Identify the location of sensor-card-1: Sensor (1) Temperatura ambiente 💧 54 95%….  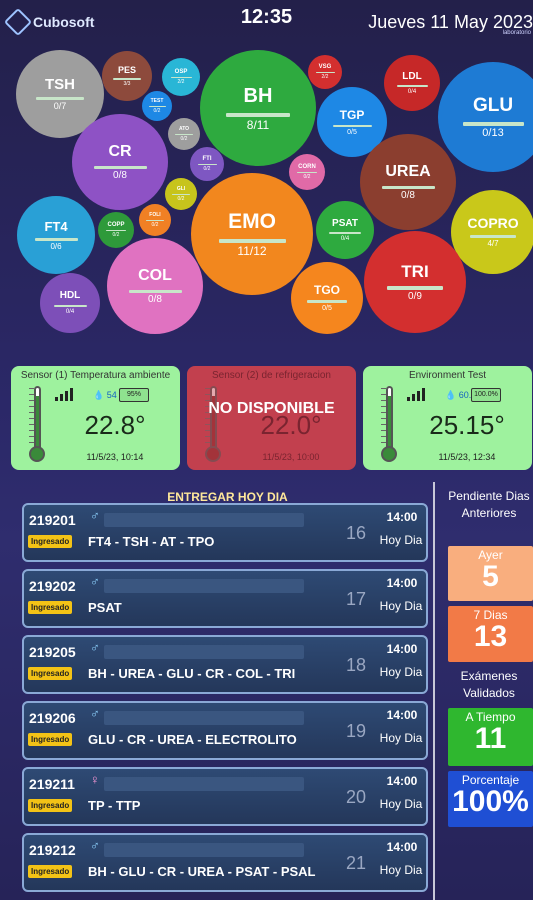
(95, 418).